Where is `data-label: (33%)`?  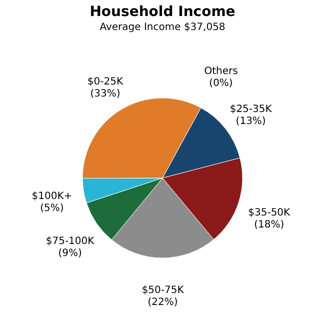 data-label: (33%) is located at coordinates (105, 94).